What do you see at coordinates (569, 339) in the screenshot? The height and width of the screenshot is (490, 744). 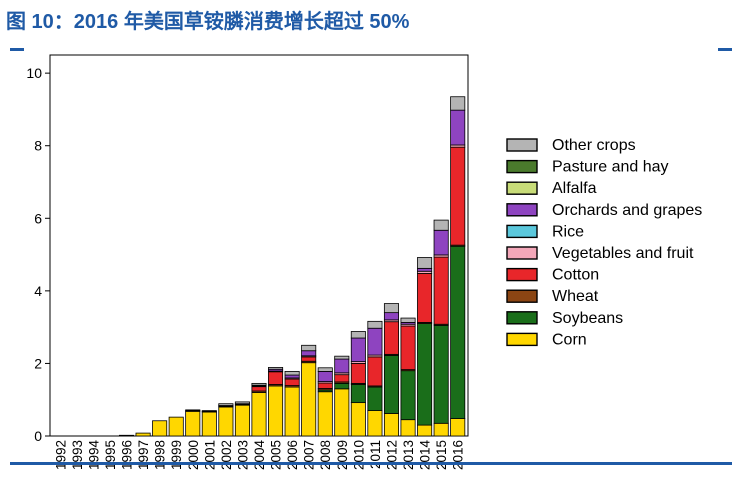 I see `legend-label: Corn` at bounding box center [569, 339].